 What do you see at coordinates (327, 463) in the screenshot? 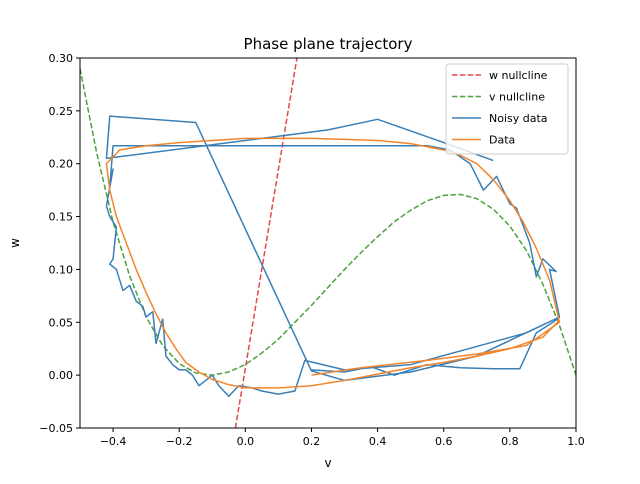
I see `x-axis-label: v` at bounding box center [327, 463].